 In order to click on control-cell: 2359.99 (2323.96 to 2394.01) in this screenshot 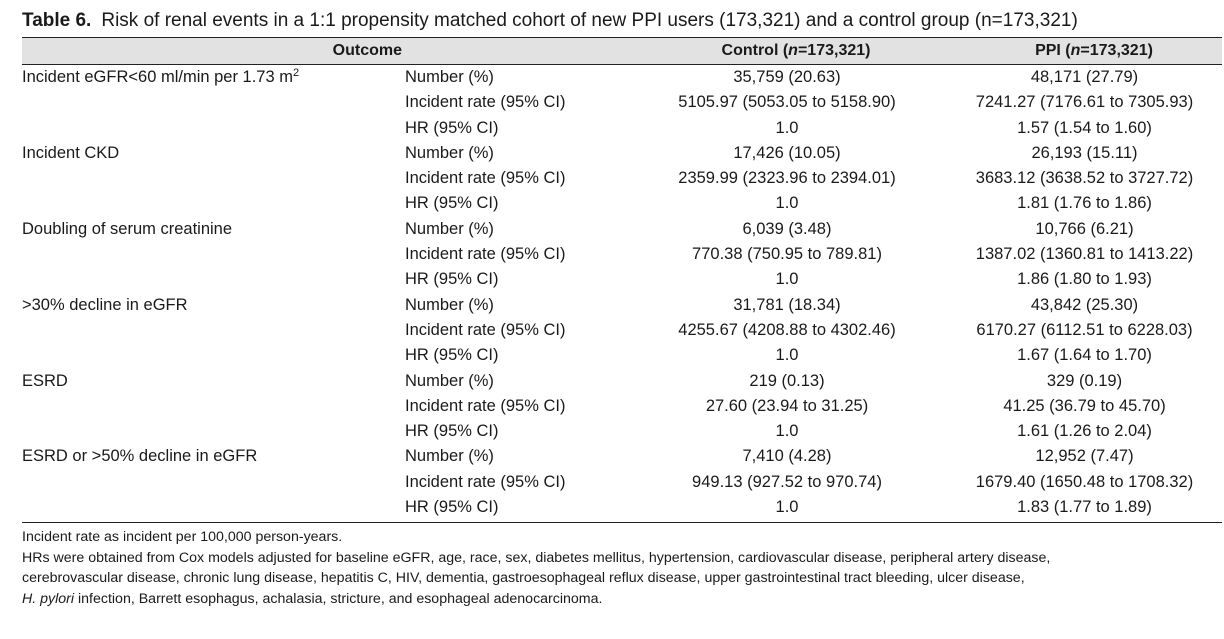, I will do `click(787, 178)`.